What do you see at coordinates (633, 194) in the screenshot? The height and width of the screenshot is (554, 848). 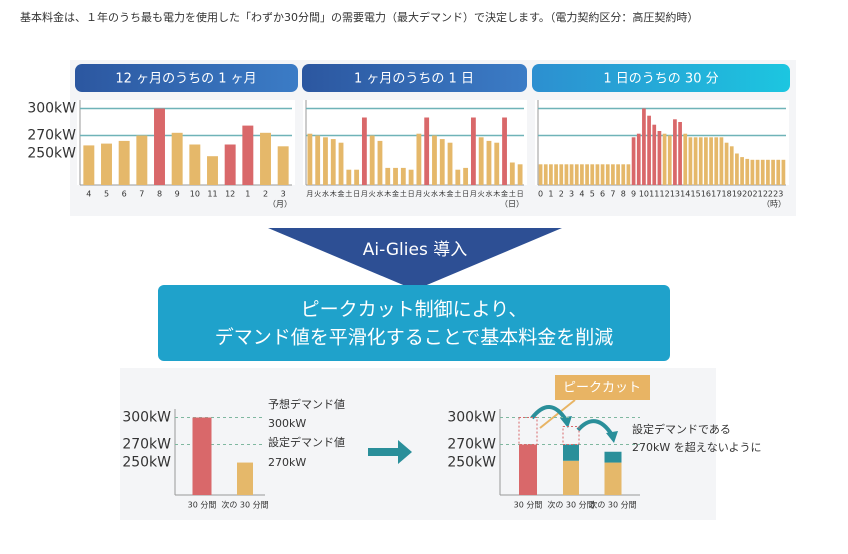 I see `x-tick-label: 9` at bounding box center [633, 194].